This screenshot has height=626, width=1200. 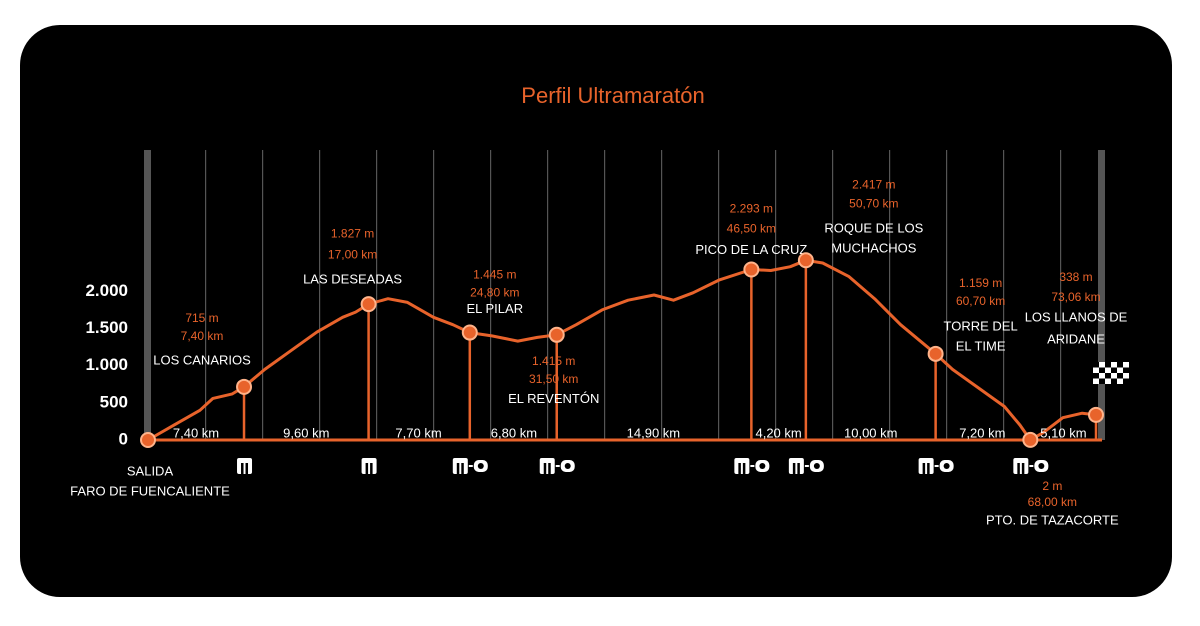 What do you see at coordinates (514, 432) in the screenshot?
I see `segment-label: 6,80 km` at bounding box center [514, 432].